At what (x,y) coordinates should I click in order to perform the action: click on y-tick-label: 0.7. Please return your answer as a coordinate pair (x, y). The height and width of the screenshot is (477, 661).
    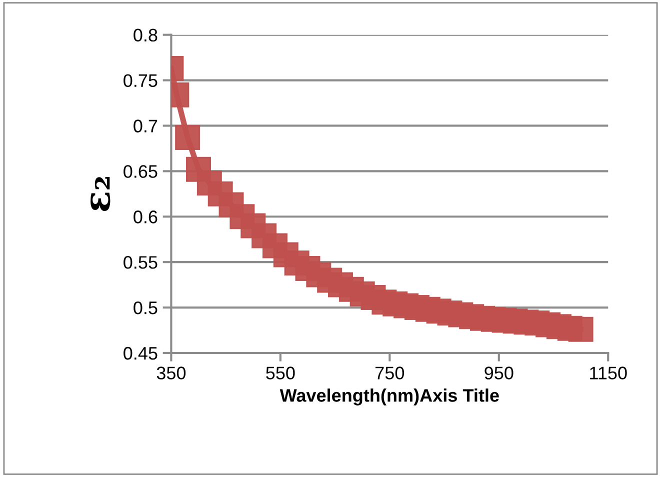
    Looking at the image, I should click on (146, 126).